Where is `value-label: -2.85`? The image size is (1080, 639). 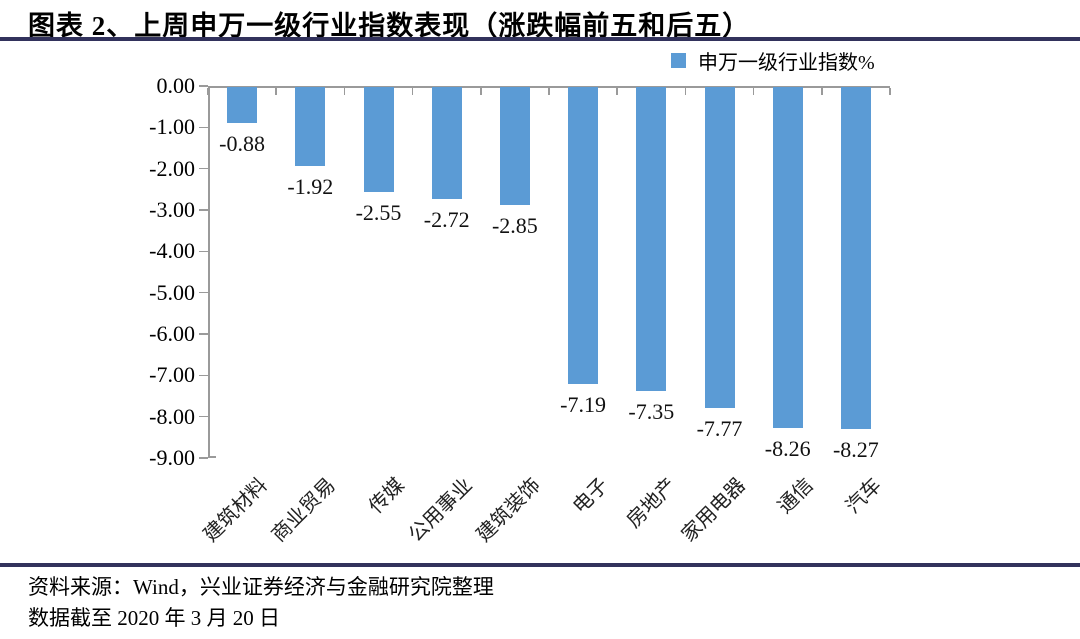
value-label: -2.85 is located at coordinates (514, 225).